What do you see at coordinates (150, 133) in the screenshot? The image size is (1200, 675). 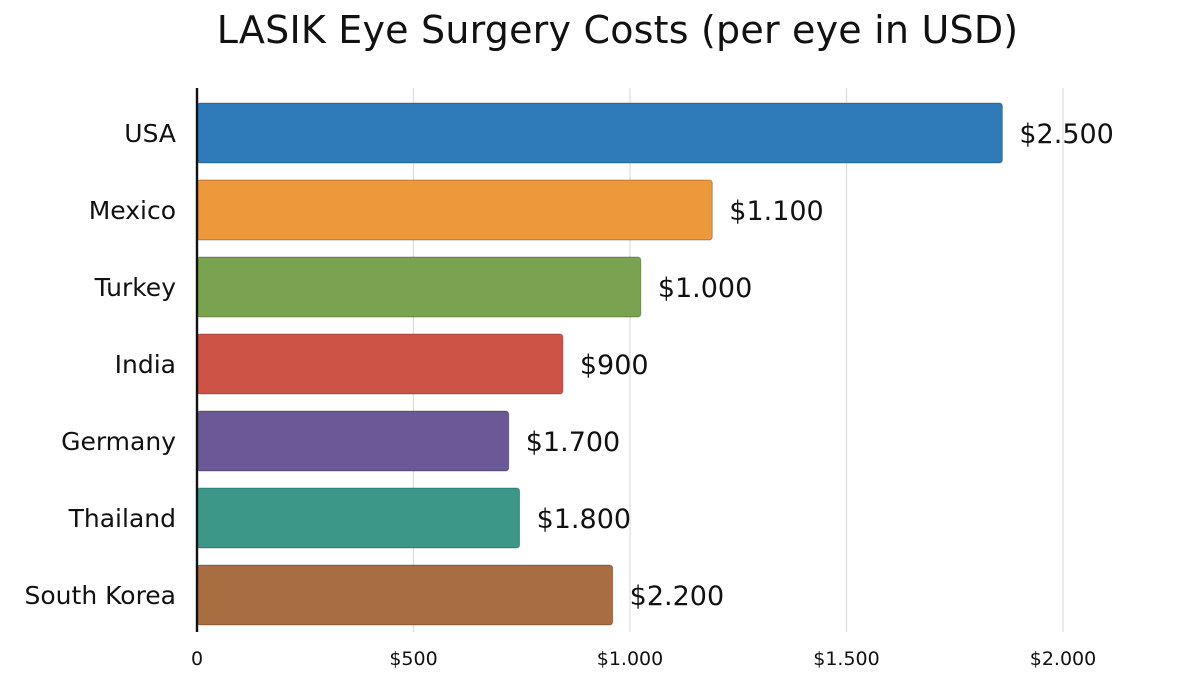 I see `category-label: USA` at bounding box center [150, 133].